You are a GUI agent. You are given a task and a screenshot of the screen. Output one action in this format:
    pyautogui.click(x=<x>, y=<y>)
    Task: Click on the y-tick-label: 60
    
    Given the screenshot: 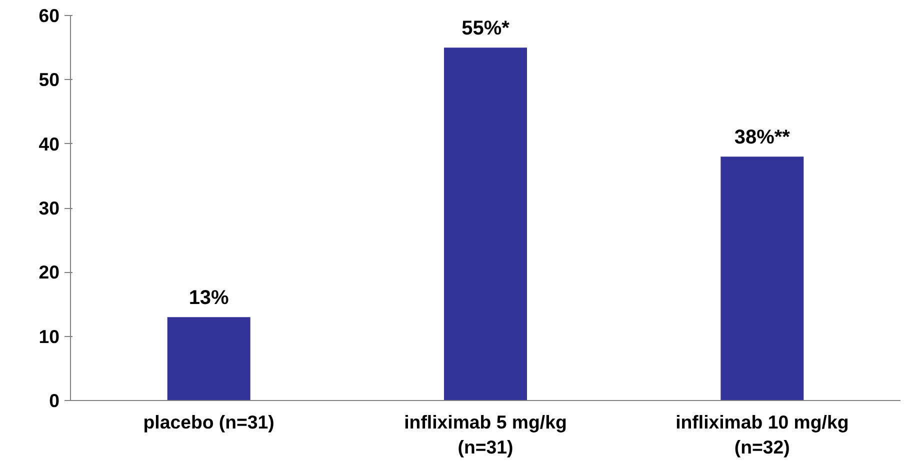 What is the action you would take?
    pyautogui.click(x=49, y=15)
    